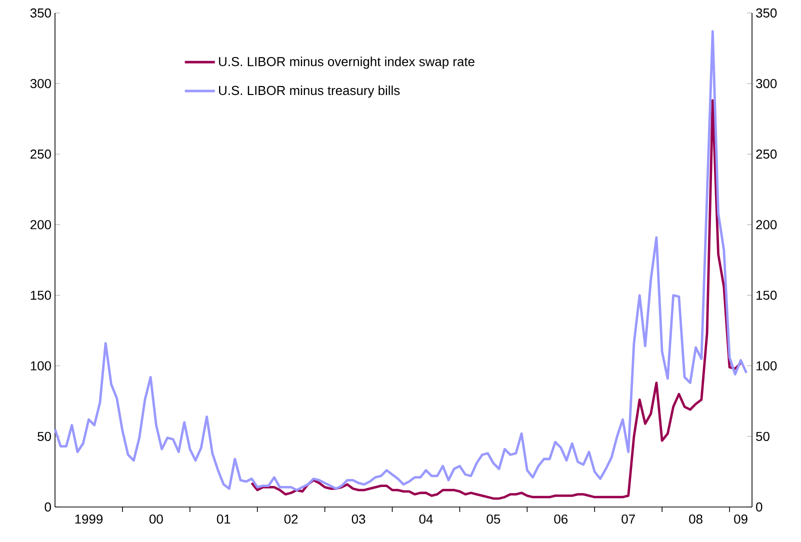 The width and height of the screenshot is (801, 542). I want to click on y-tick-label: 350, so click(766, 13).